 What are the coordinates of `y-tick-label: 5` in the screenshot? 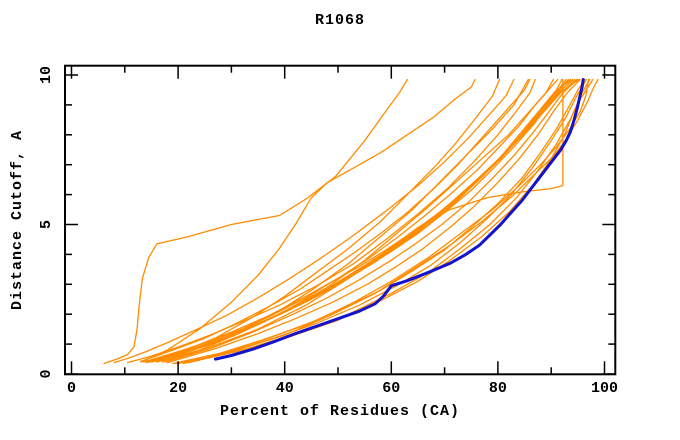 It's located at (46, 224).